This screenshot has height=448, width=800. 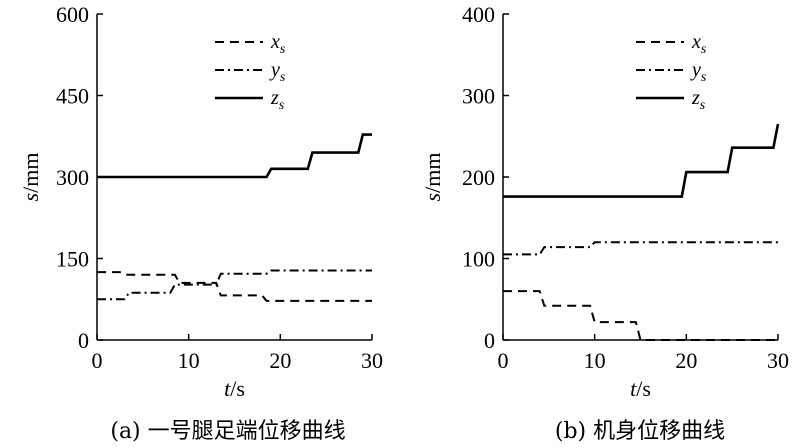 I want to click on series-line-ys, so click(x=640, y=248).